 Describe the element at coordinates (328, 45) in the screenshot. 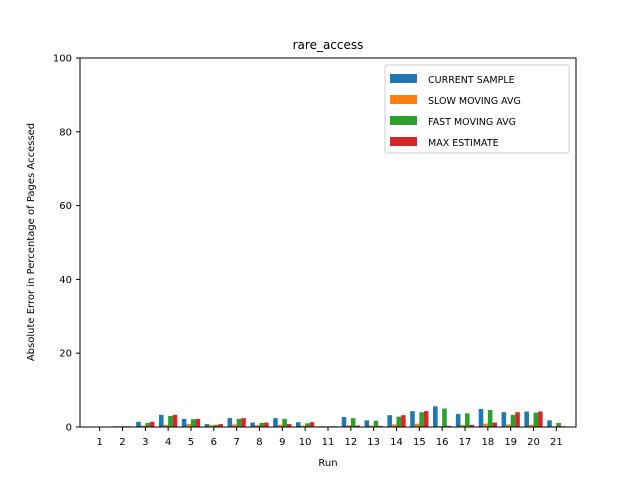

I see `chart-title: rare_access` at that location.